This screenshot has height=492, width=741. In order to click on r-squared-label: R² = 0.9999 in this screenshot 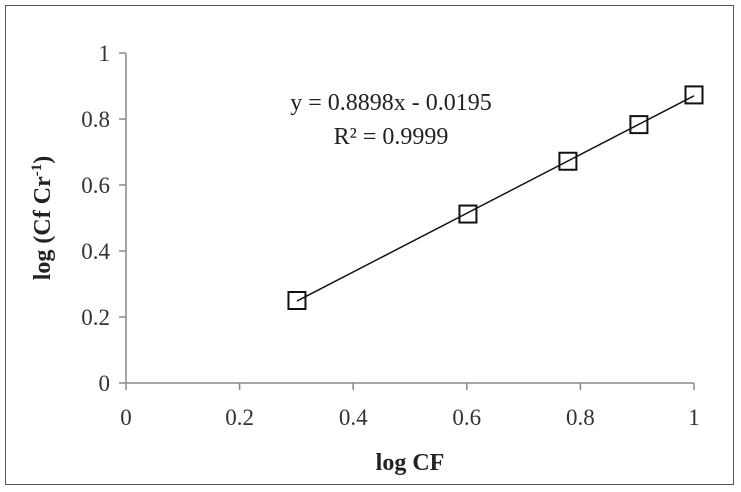, I will do `click(391, 137)`.